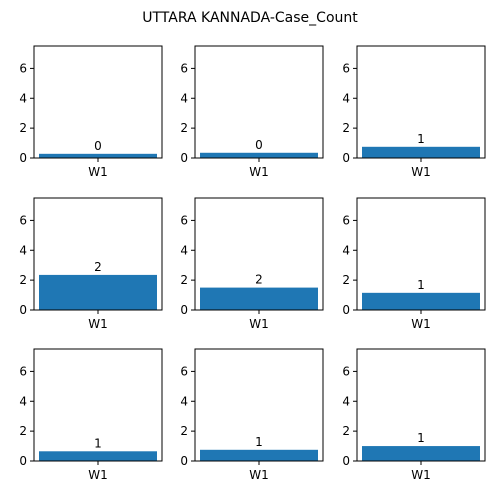 This screenshot has width=500, height=500. Describe the element at coordinates (252, 112) in the screenshot. I see `panel-2: 0 0 2 4 6 W1` at that location.